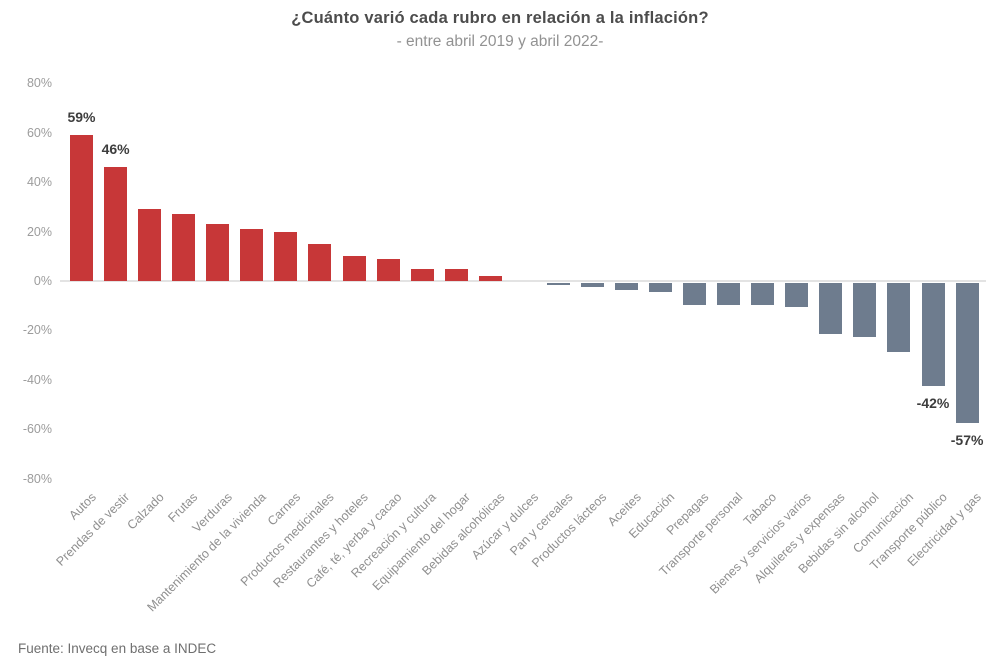 Image resolution: width=1000 pixels, height=664 pixels. I want to click on bar-autos, so click(81, 208).